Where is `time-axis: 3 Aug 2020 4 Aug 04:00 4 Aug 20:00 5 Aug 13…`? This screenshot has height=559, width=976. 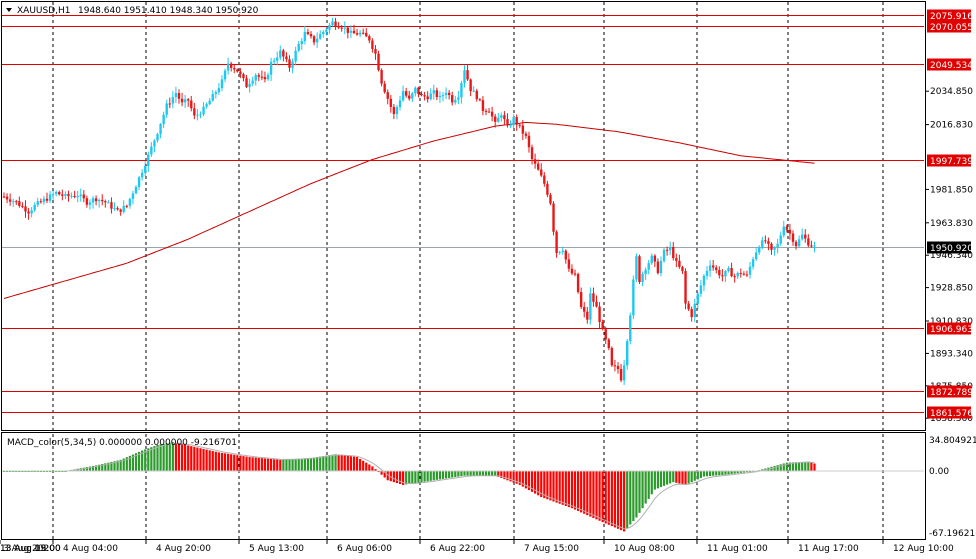 time-axis: 3 Aug 2020 4 Aug 04:00 4 Aug 20:00 5 Aug 13… is located at coordinates (477, 547).